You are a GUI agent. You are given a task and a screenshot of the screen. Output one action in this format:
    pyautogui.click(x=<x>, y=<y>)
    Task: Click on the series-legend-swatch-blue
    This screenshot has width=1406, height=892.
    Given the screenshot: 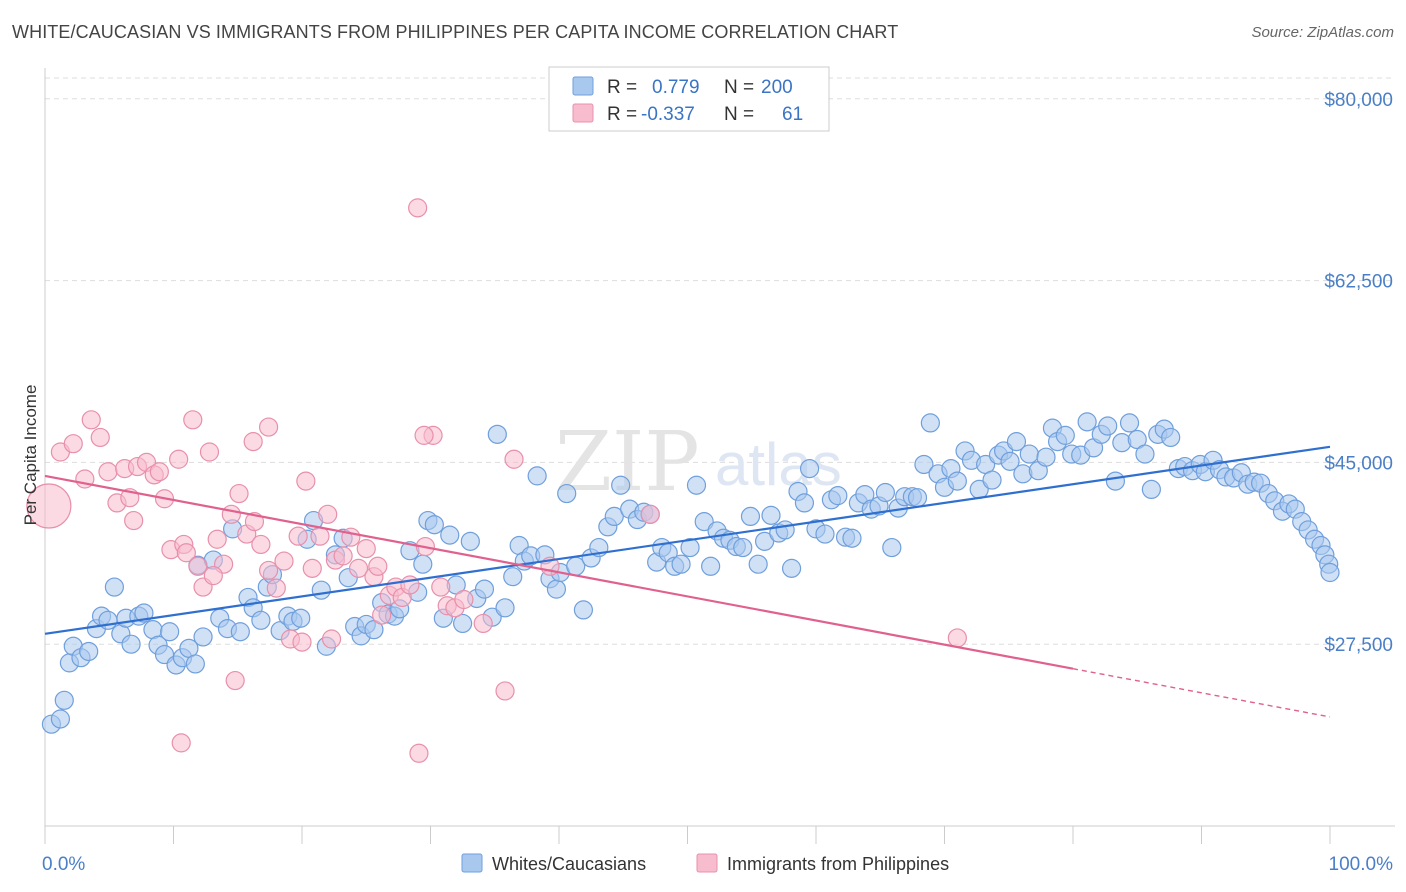 What is the action you would take?
    pyautogui.click(x=472, y=863)
    